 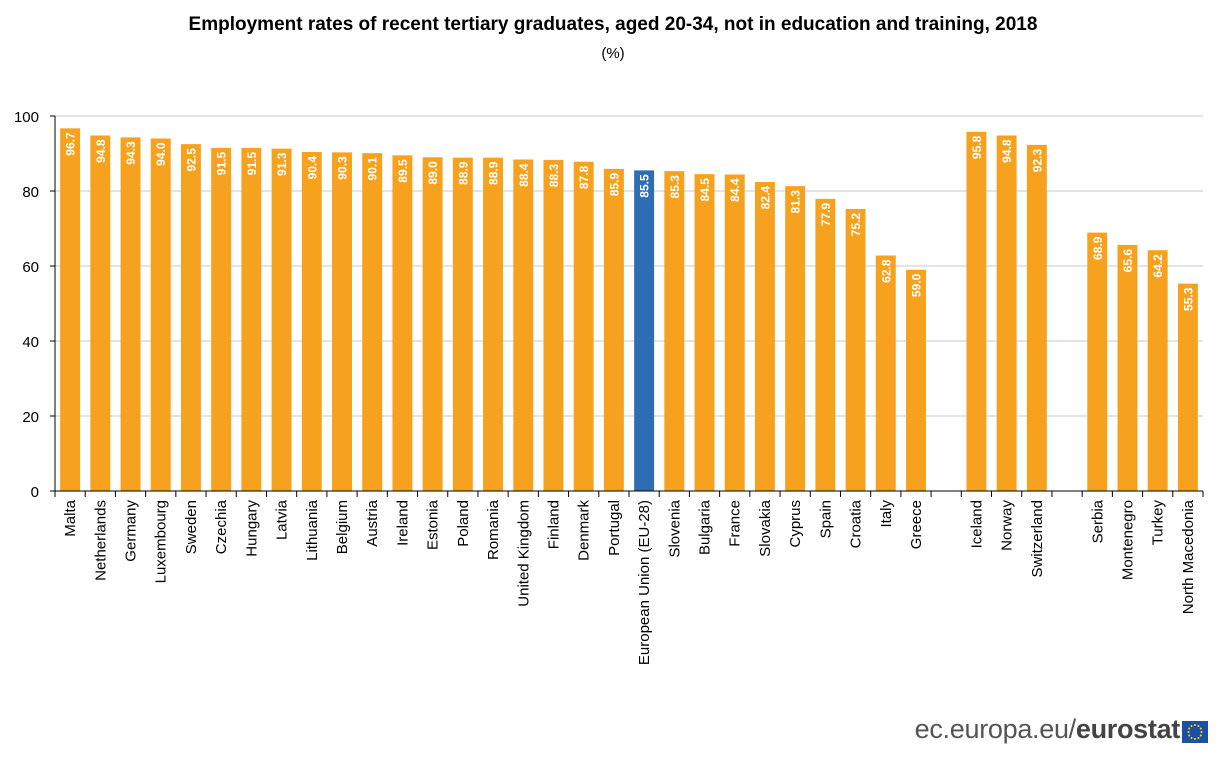 What do you see at coordinates (917, 285) in the screenshot?
I see `value-label: 59.0` at bounding box center [917, 285].